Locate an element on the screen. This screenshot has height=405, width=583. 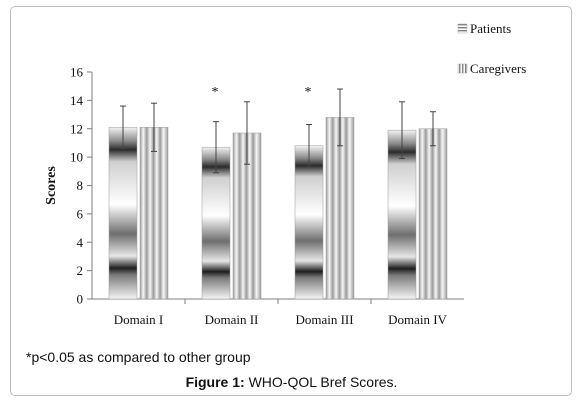
y-tick-label: 4 is located at coordinates (80, 242).